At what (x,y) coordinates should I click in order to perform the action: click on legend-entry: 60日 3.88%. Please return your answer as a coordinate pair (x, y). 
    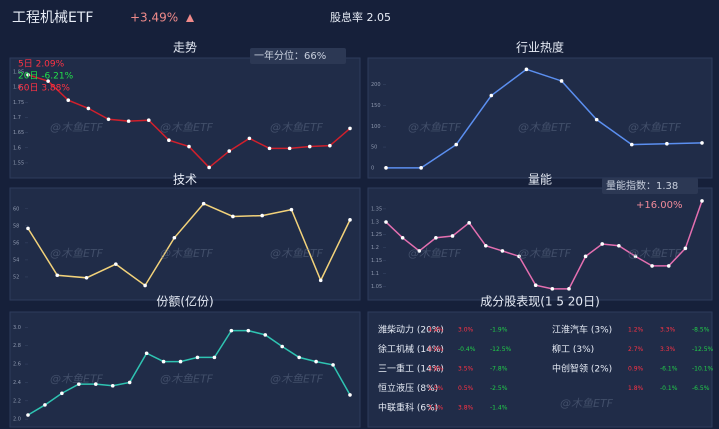
    Looking at the image, I should click on (44, 88).